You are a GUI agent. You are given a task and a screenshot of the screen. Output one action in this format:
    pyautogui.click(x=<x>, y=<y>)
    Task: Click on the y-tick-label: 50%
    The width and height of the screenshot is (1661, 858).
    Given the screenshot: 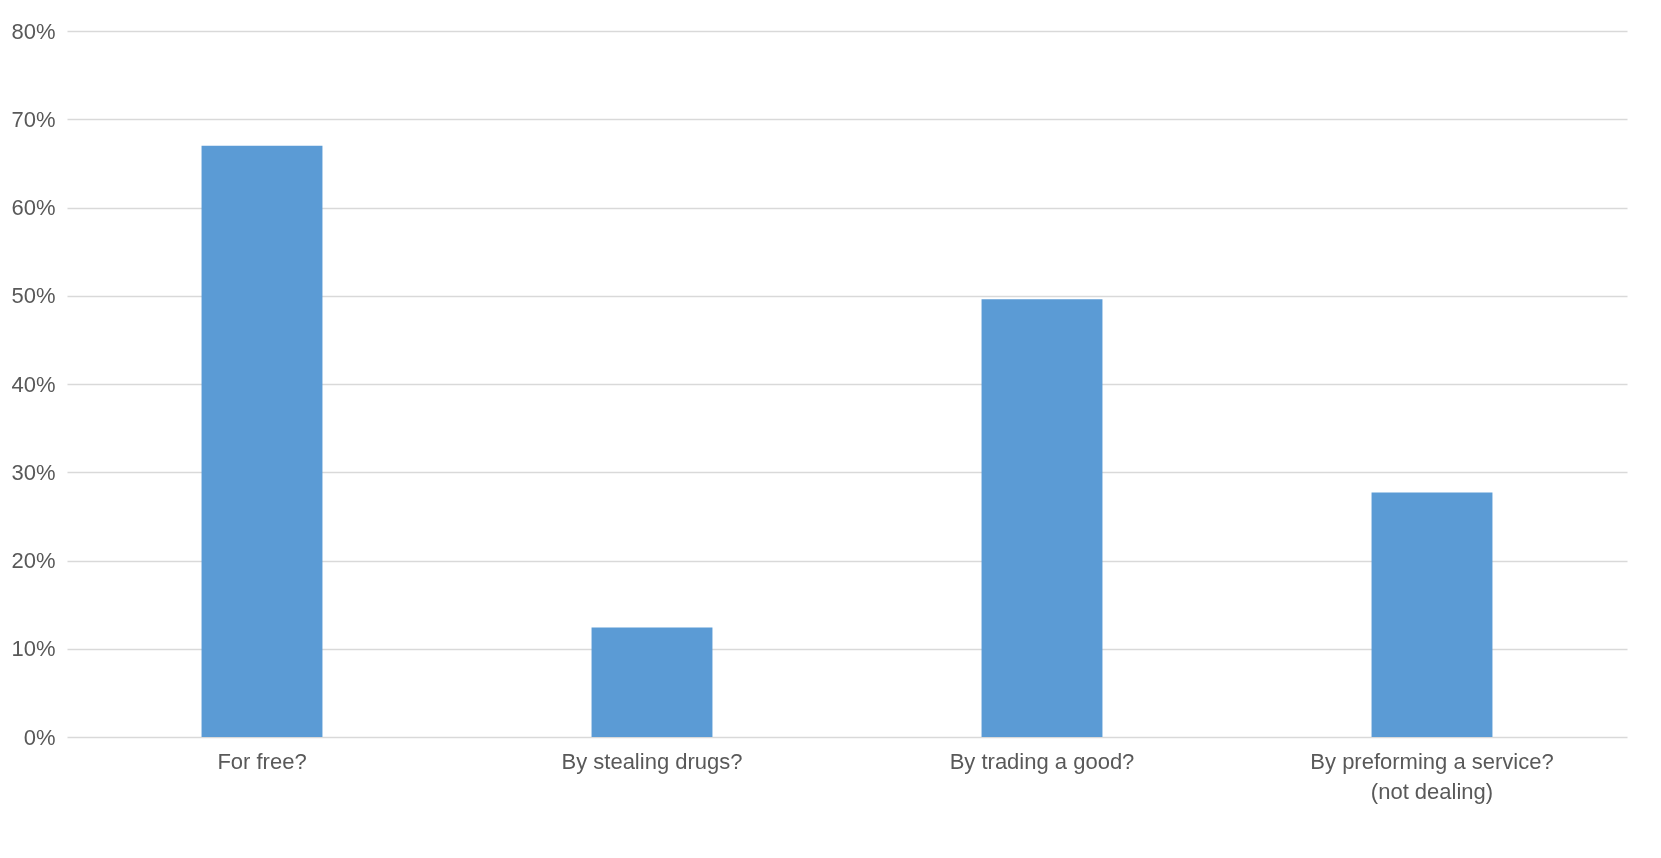 What is the action you would take?
    pyautogui.click(x=33, y=296)
    